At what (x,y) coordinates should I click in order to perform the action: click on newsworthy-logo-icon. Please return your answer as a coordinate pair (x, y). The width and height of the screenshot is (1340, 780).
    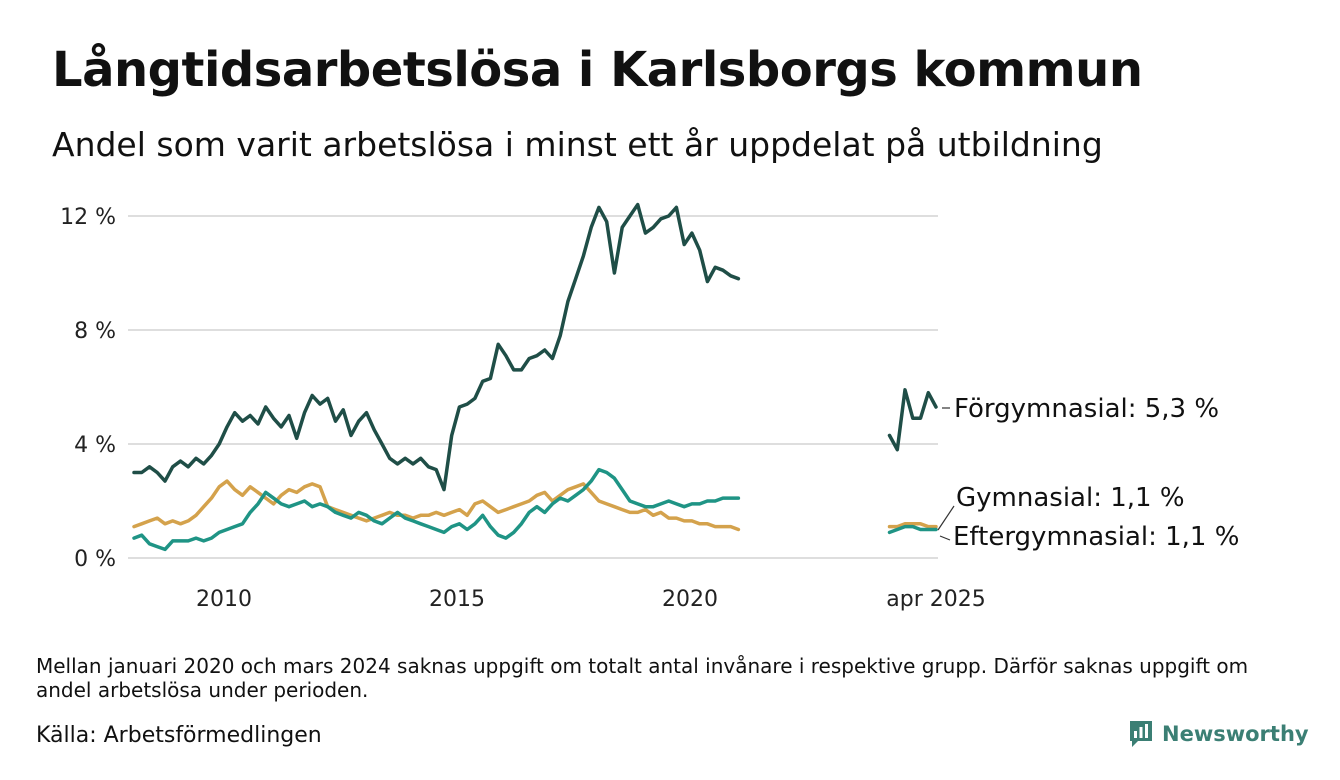
    Looking at the image, I should click on (1141, 734).